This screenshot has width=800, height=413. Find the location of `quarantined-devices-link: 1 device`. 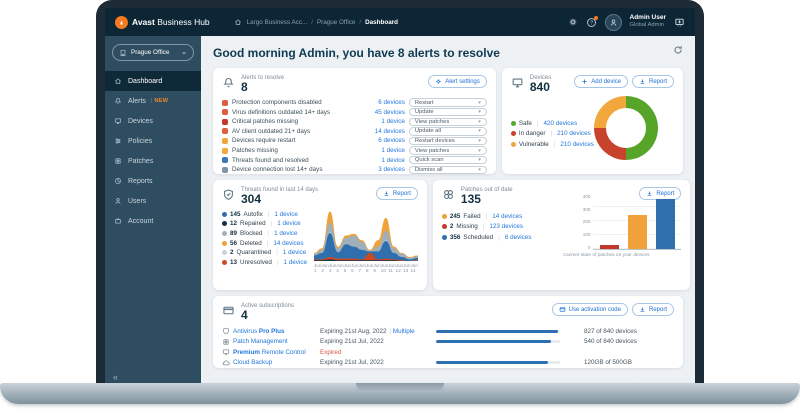

quarantined-devices-link: 1 device is located at coordinates (294, 253).